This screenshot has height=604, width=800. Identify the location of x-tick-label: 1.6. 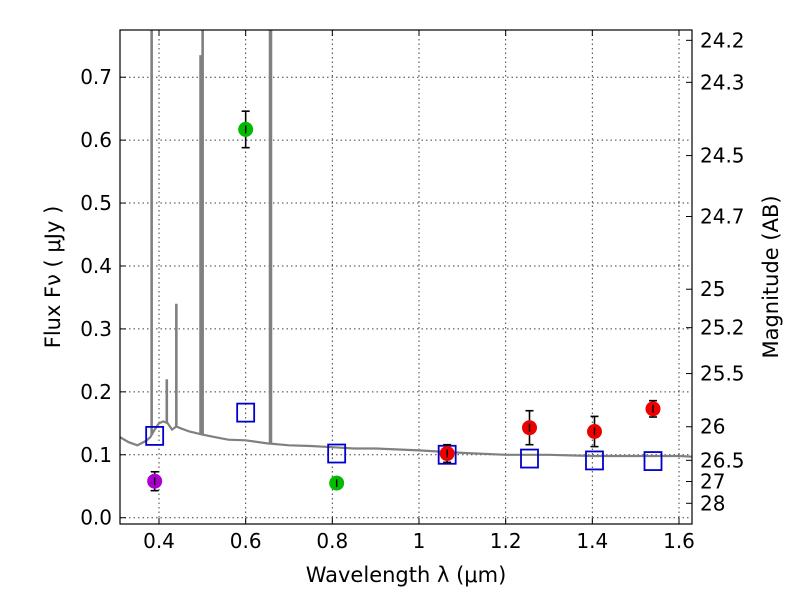
(679, 541).